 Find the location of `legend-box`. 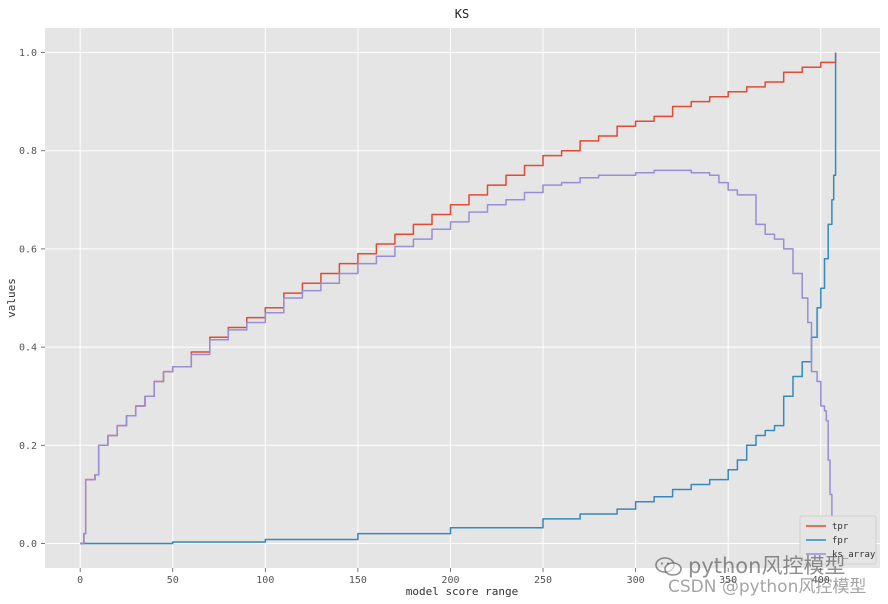

legend-box is located at coordinates (838, 540).